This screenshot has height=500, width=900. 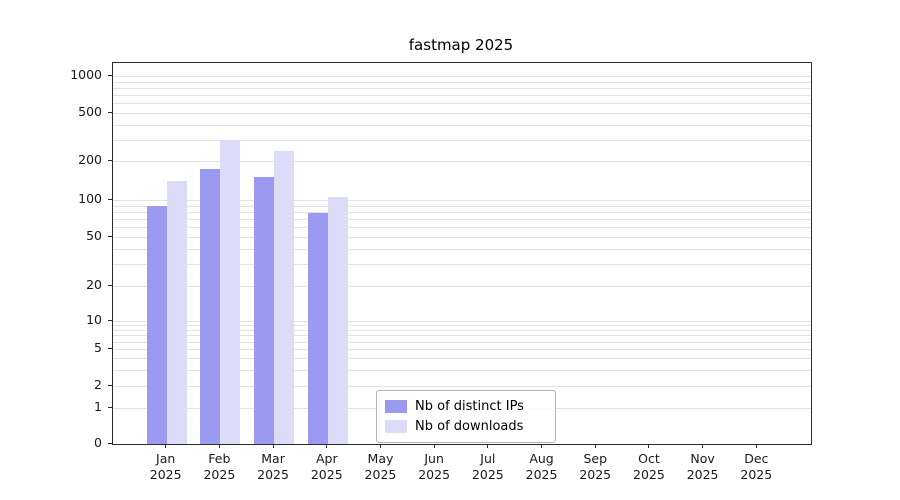 What do you see at coordinates (98, 442) in the screenshot?
I see `y-tick-label: 0` at bounding box center [98, 442].